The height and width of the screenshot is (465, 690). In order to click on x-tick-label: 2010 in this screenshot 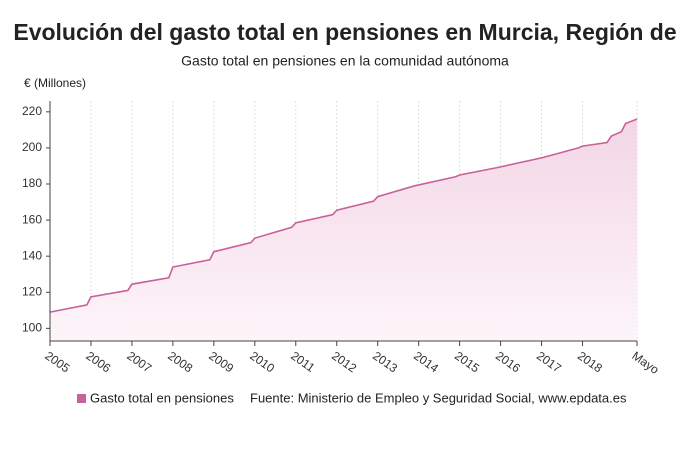, I will do `click(262, 362)`.